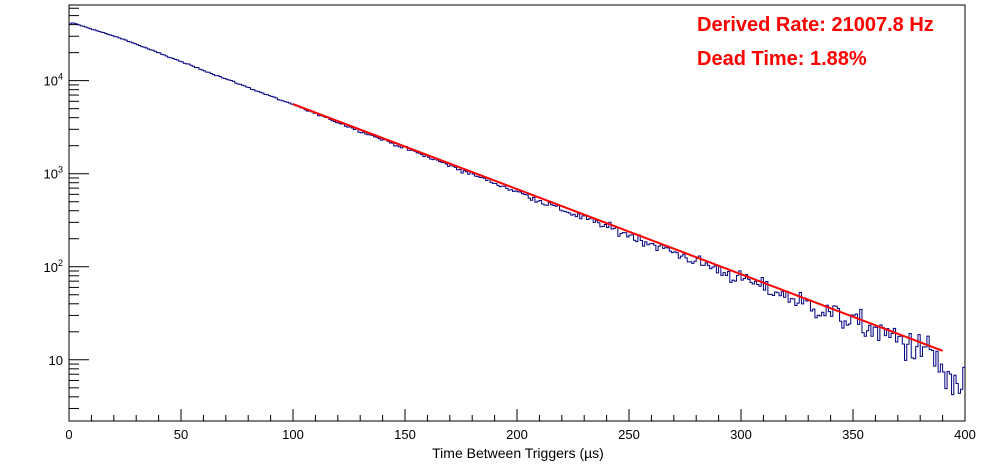 This screenshot has width=996, height=472. What do you see at coordinates (68, 434) in the screenshot?
I see `x-tick-label: 0` at bounding box center [68, 434].